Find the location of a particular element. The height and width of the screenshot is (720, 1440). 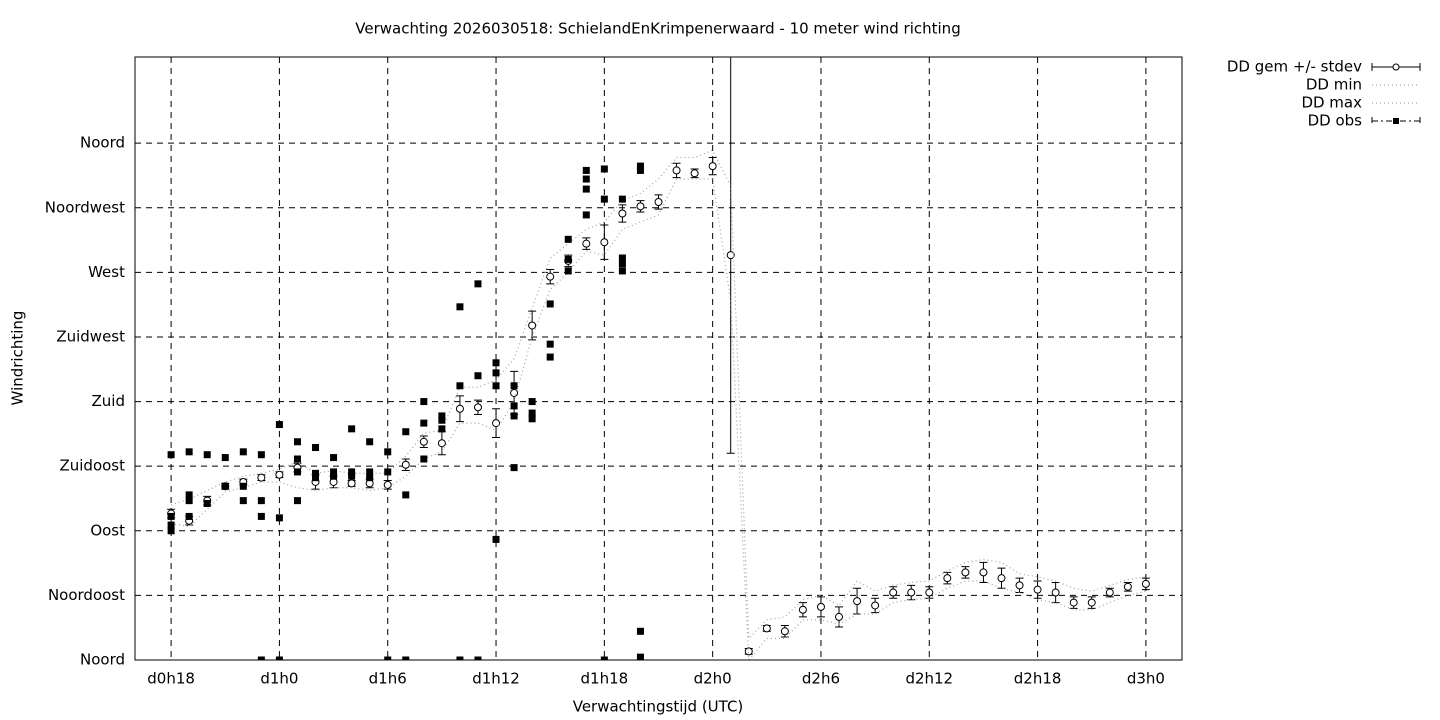

legend-label: DD gem +/- stdev is located at coordinates (1294, 67).